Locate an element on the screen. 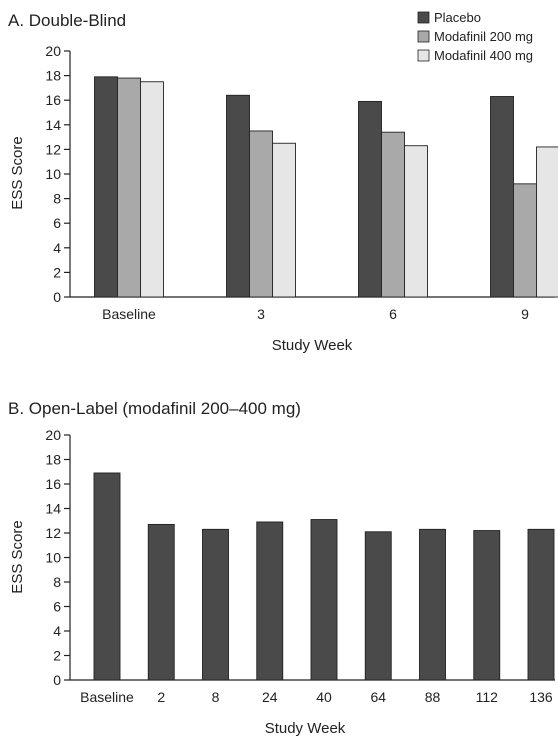 This screenshot has width=558, height=742. legend-label-modafinil-200: Modafinil 200 mg is located at coordinates (483, 36).